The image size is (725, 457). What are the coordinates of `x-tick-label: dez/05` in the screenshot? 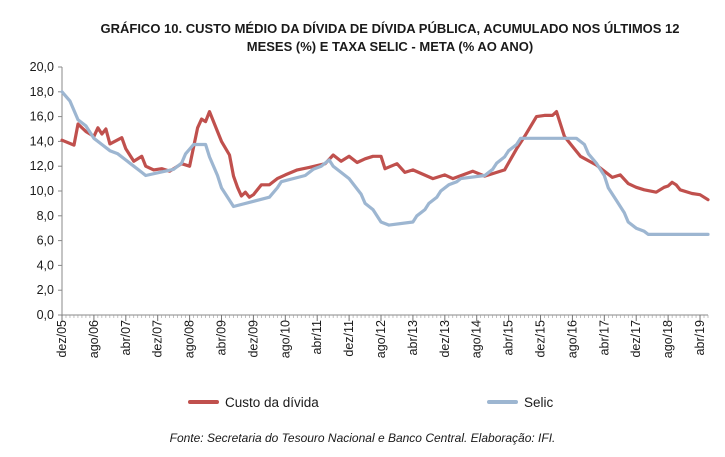 It's located at (62, 339).